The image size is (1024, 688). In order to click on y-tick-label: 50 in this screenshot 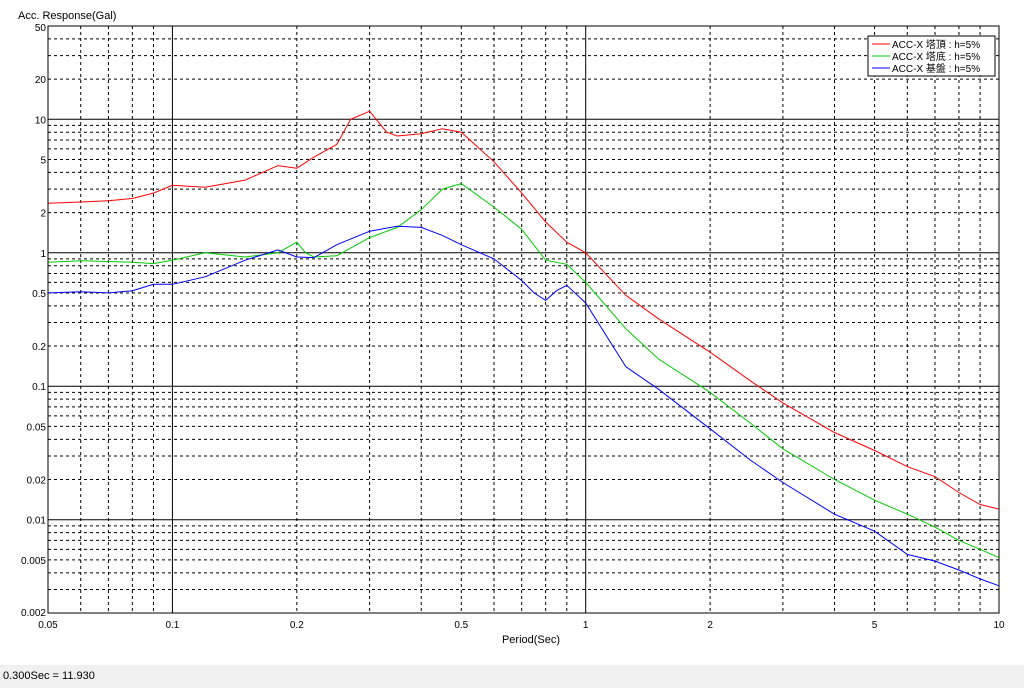, I will do `click(41, 28)`.